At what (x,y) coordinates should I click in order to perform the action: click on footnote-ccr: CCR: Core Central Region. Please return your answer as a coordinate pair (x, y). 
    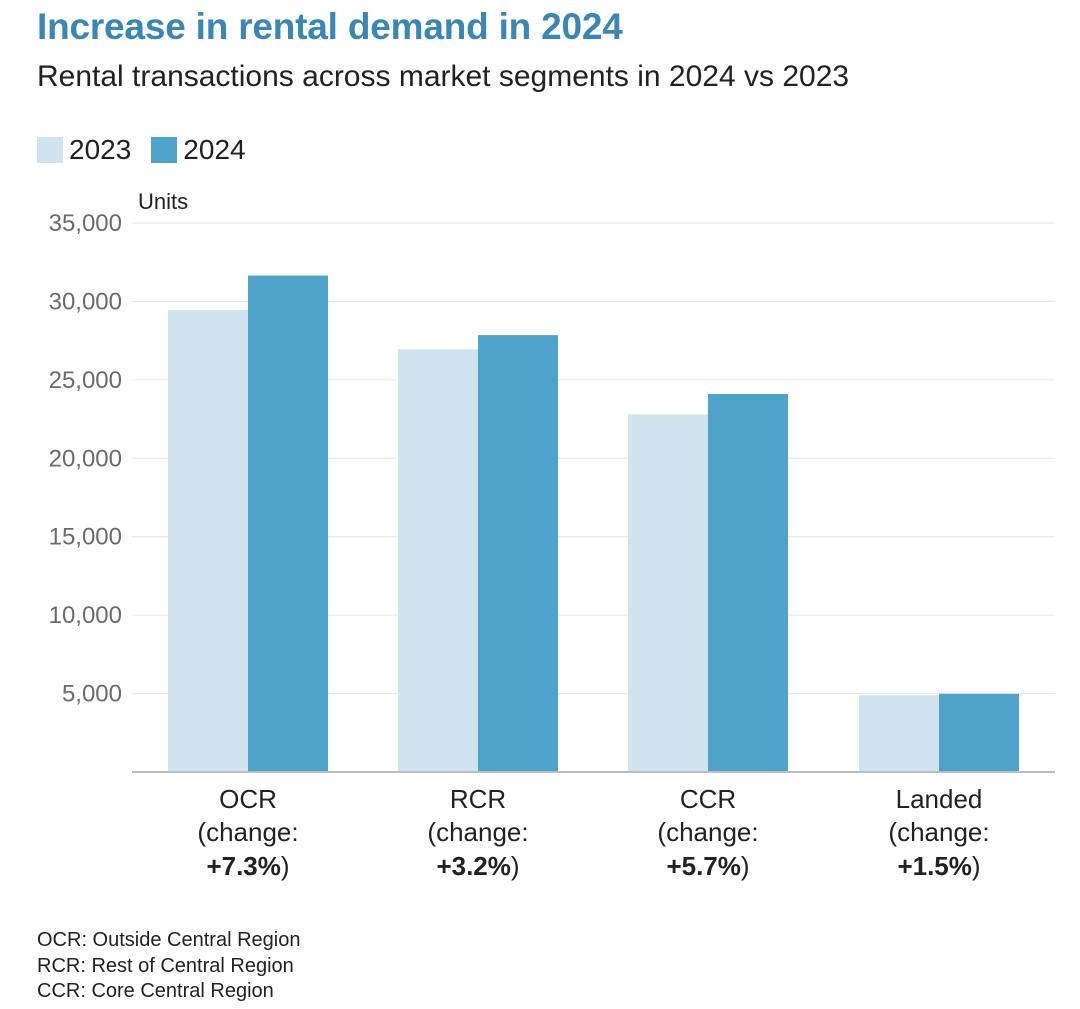
    Looking at the image, I should click on (155, 991).